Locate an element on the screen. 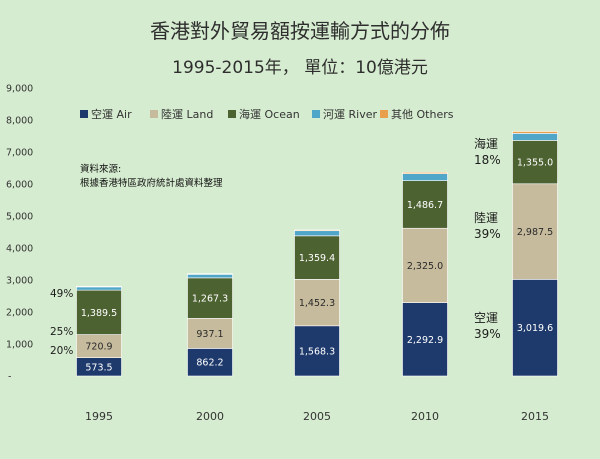 Image resolution: width=600 pixels, height=459 pixels. legend-label: 空運 Air is located at coordinates (111, 114).